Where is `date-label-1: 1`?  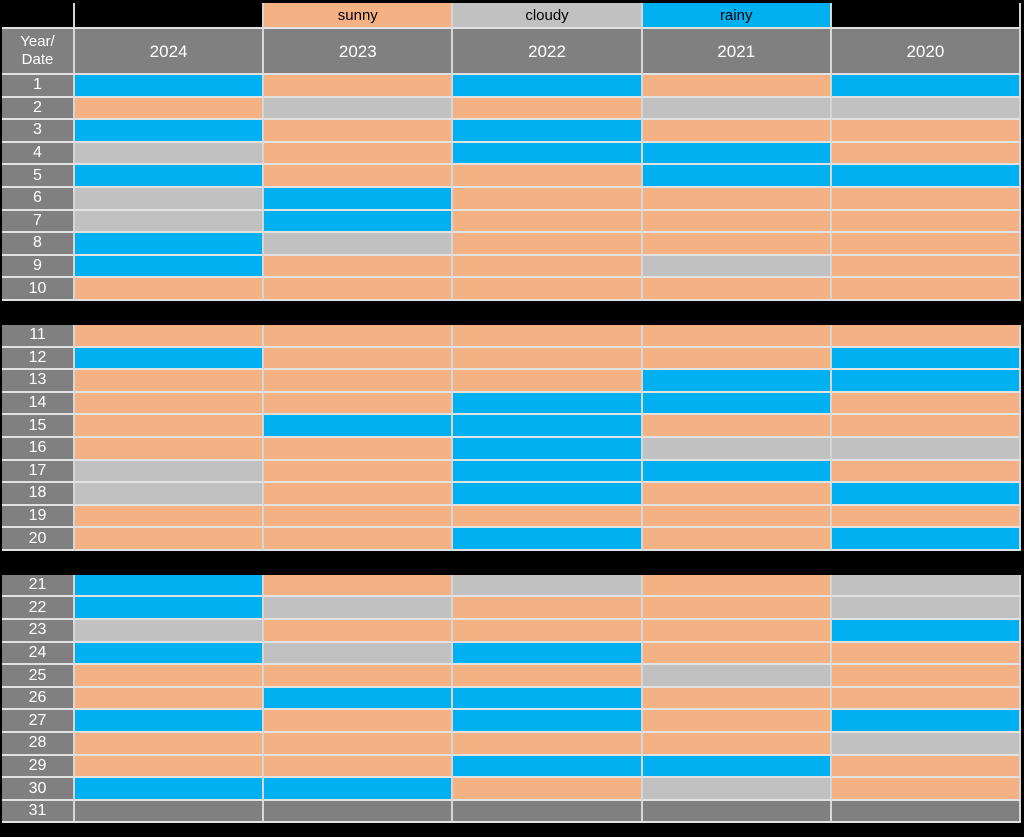 date-label-1: 1 is located at coordinates (38, 86).